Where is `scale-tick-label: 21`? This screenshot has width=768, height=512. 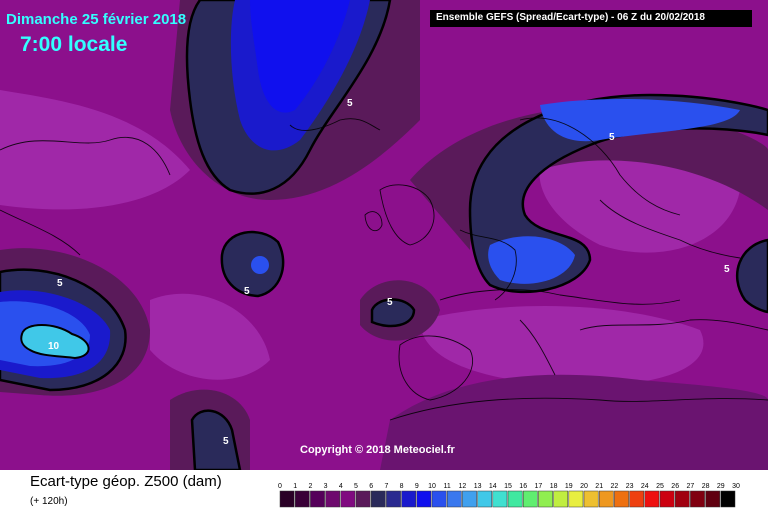
scale-tick-label: 21 is located at coordinates (599, 486).